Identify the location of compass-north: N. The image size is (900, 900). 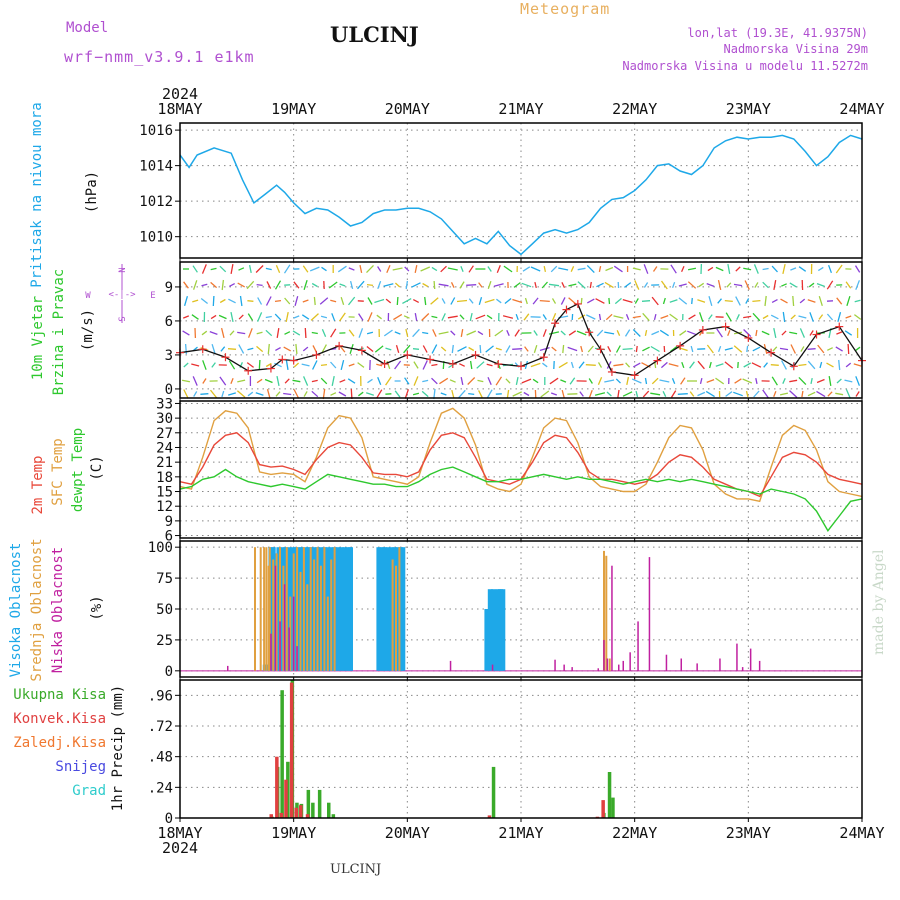
(123, 269).